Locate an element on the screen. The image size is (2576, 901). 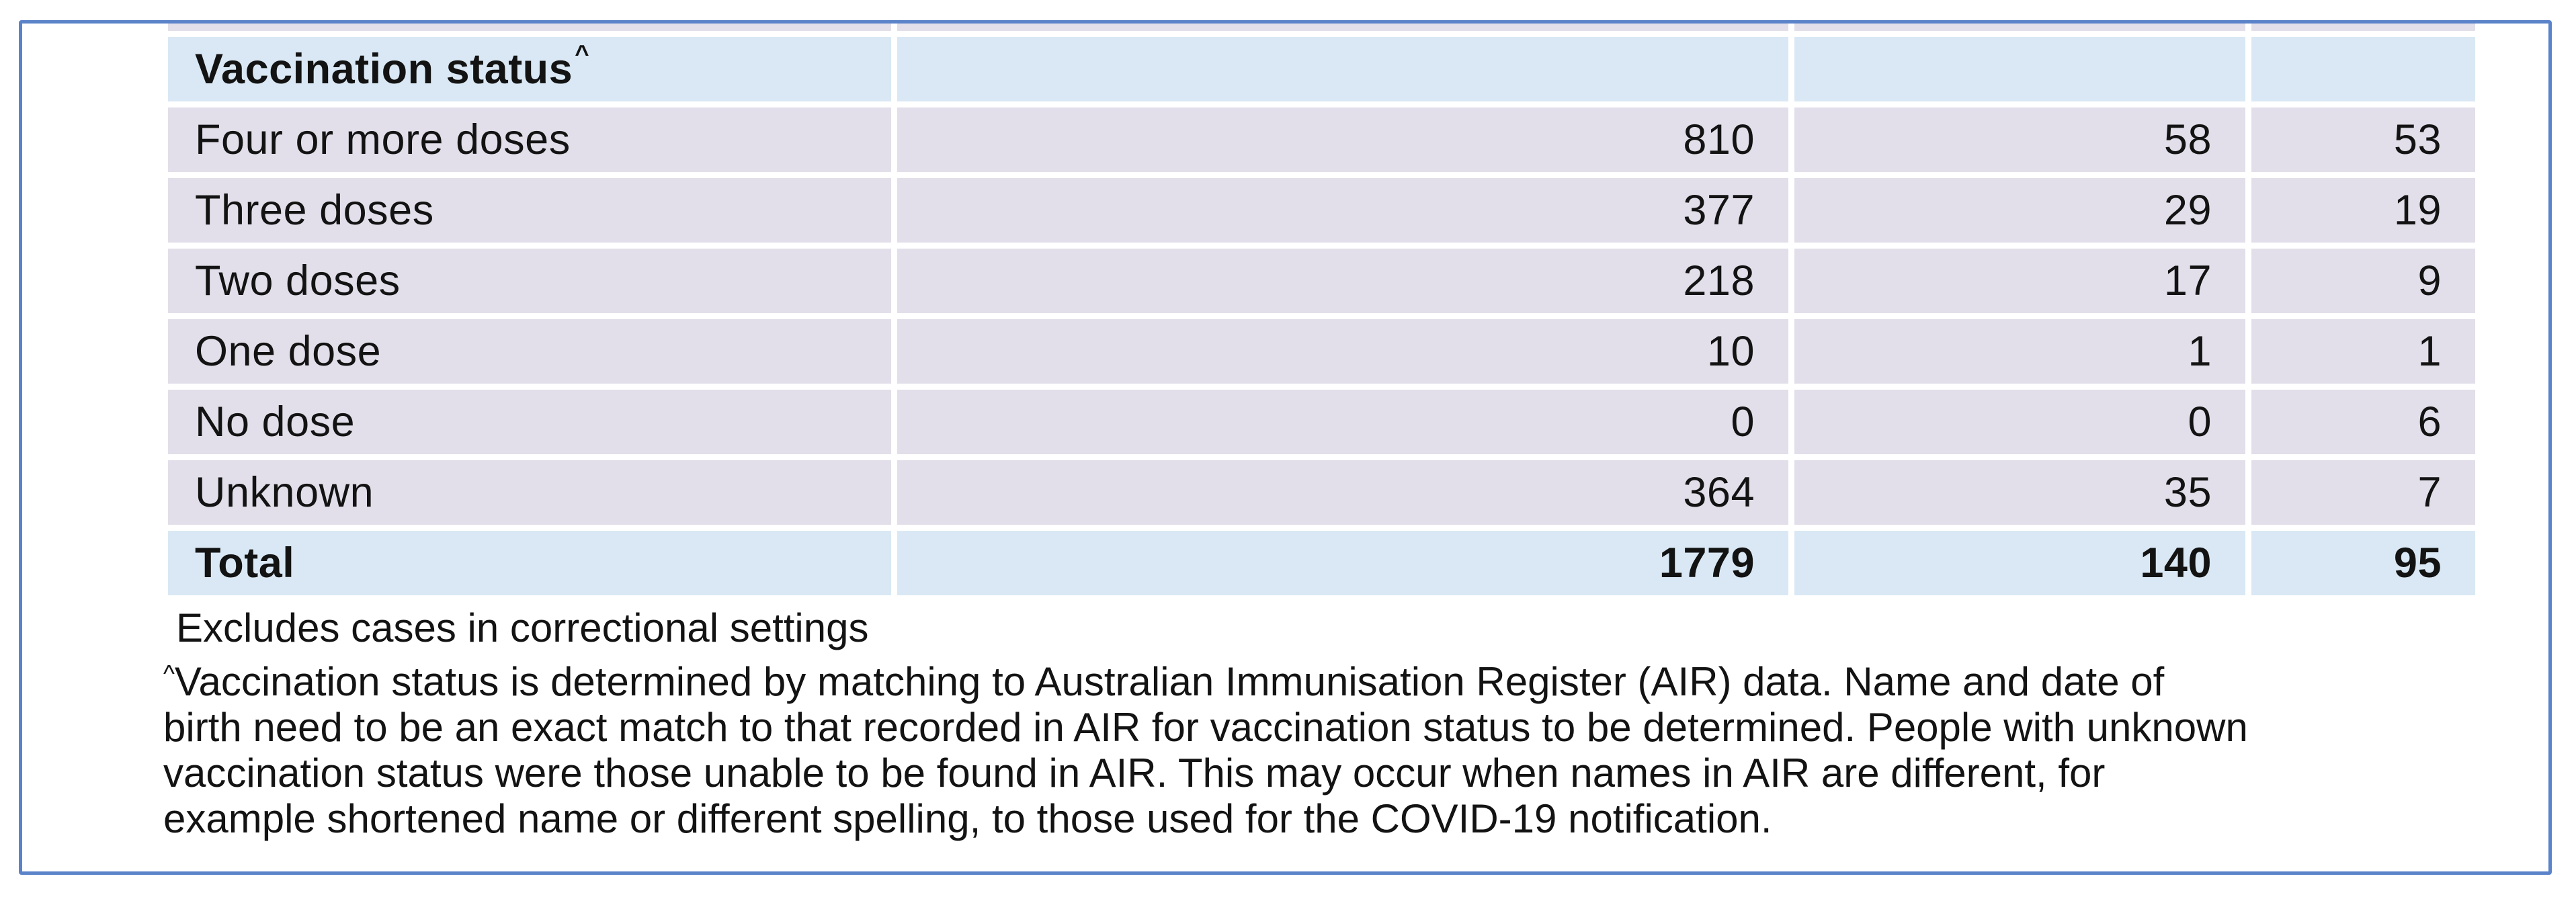
cropped-row is located at coordinates (1321, 27).